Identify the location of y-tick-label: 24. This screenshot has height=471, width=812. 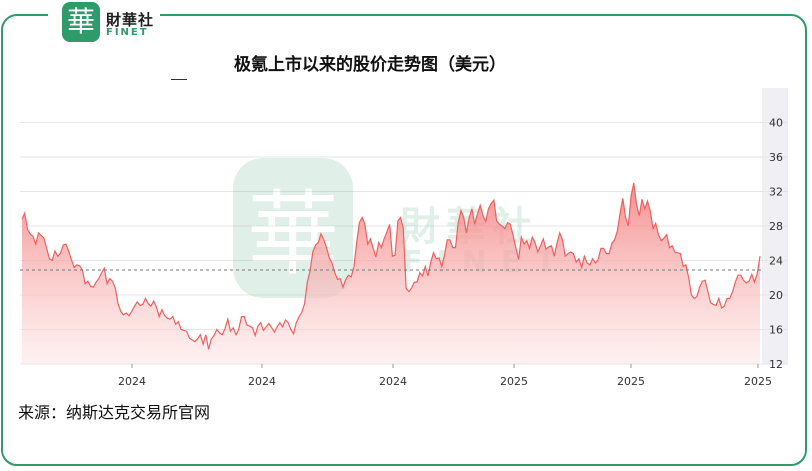
(776, 261).